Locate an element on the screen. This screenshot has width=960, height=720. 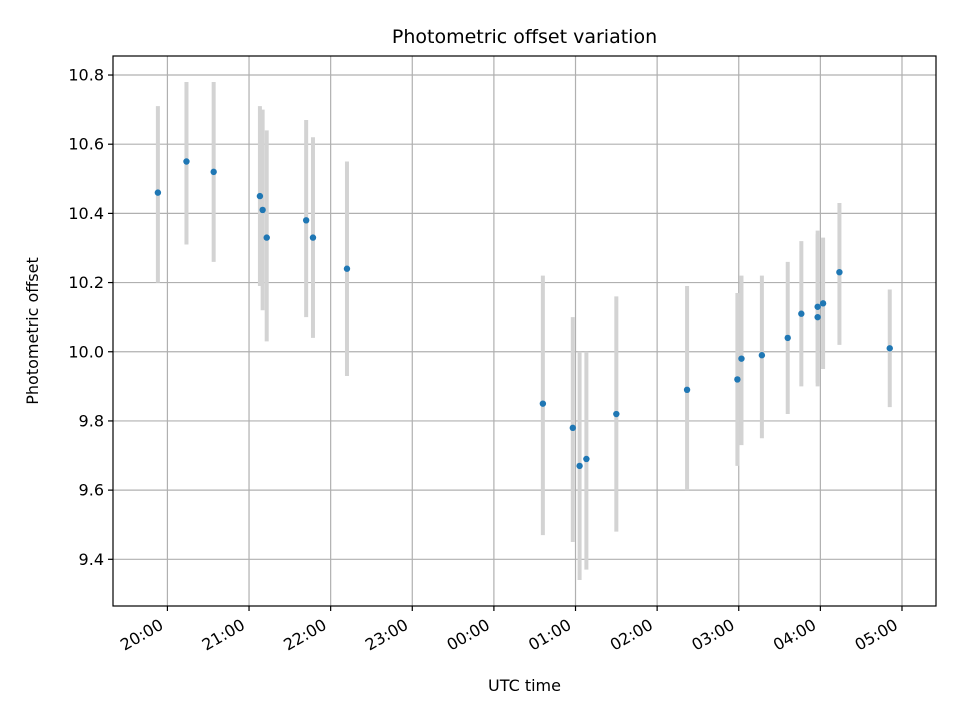
y-tick-label: 10.4 is located at coordinates (86, 213).